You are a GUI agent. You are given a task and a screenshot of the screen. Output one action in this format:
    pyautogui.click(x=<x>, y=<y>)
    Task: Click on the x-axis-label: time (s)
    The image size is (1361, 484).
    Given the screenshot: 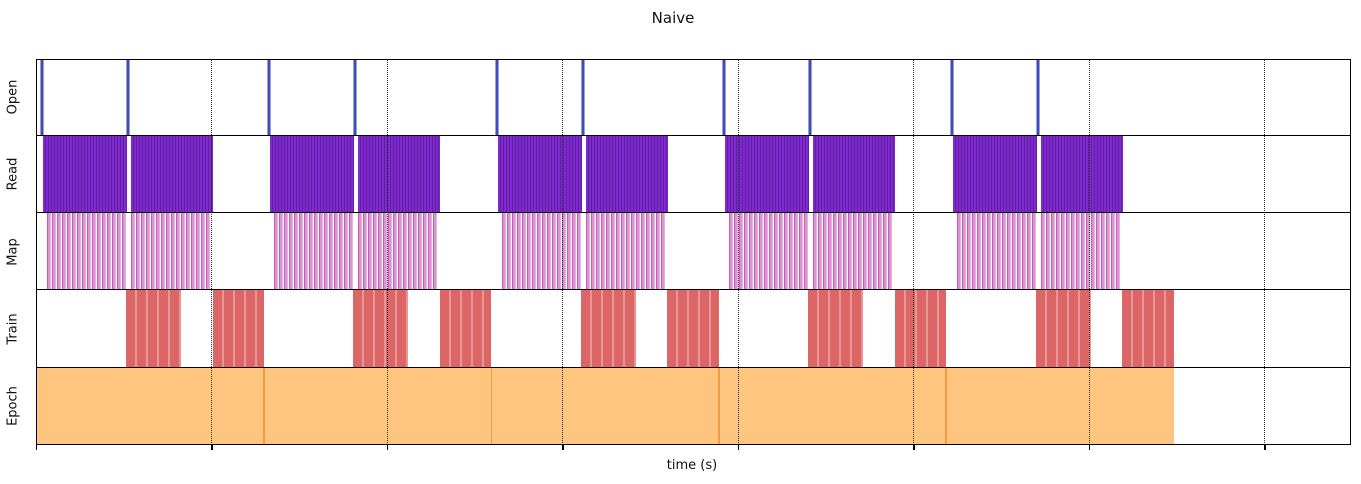 What is the action you would take?
    pyautogui.click(x=692, y=465)
    